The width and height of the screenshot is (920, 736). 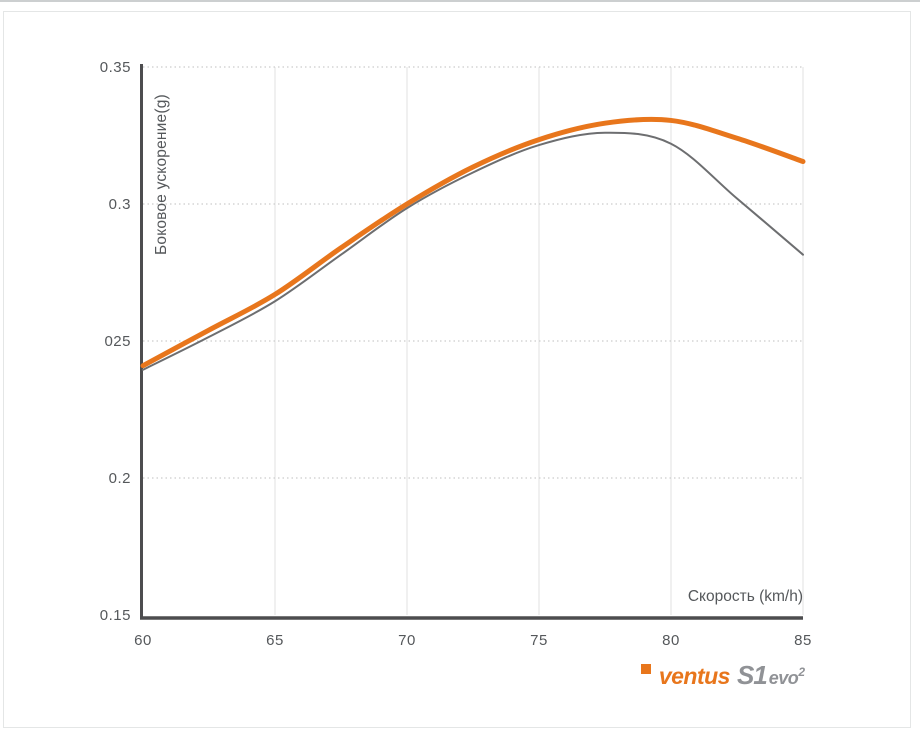 What do you see at coordinates (694, 676) in the screenshot?
I see `logo-wordmark: ventus` at bounding box center [694, 676].